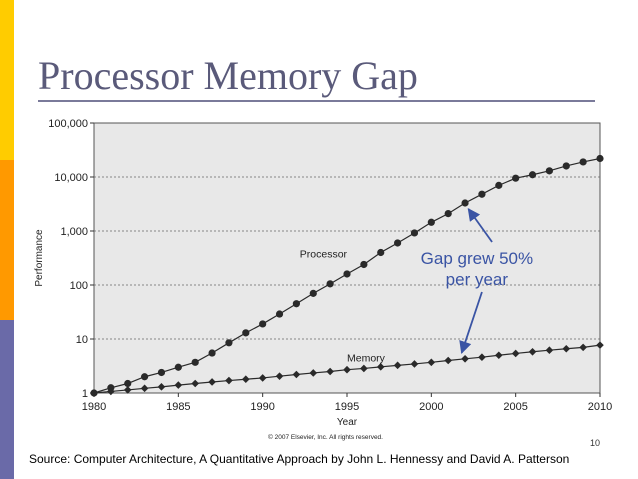 This screenshot has height=479, width=638. I want to click on y-tick-label: 100, so click(79, 286).